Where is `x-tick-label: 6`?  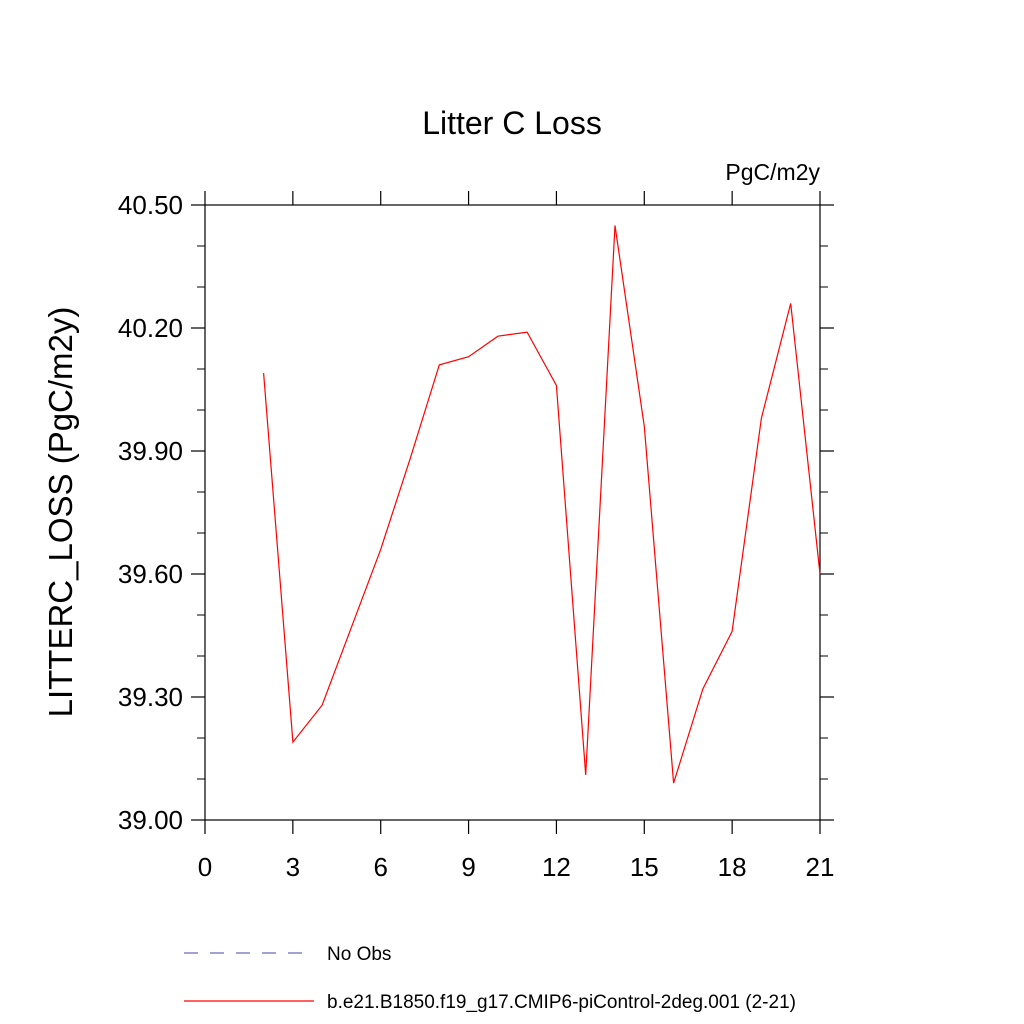 x-tick-label: 6 is located at coordinates (380, 867).